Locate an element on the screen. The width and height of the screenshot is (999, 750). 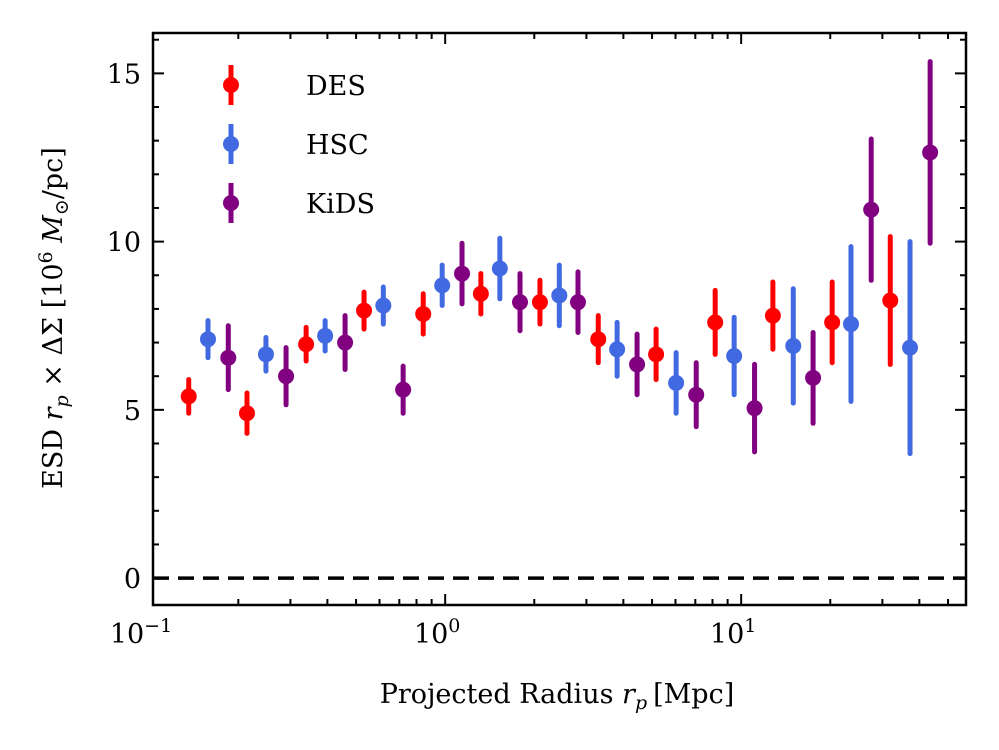
x-tick-label: 10⁰ is located at coordinates (437, 632).